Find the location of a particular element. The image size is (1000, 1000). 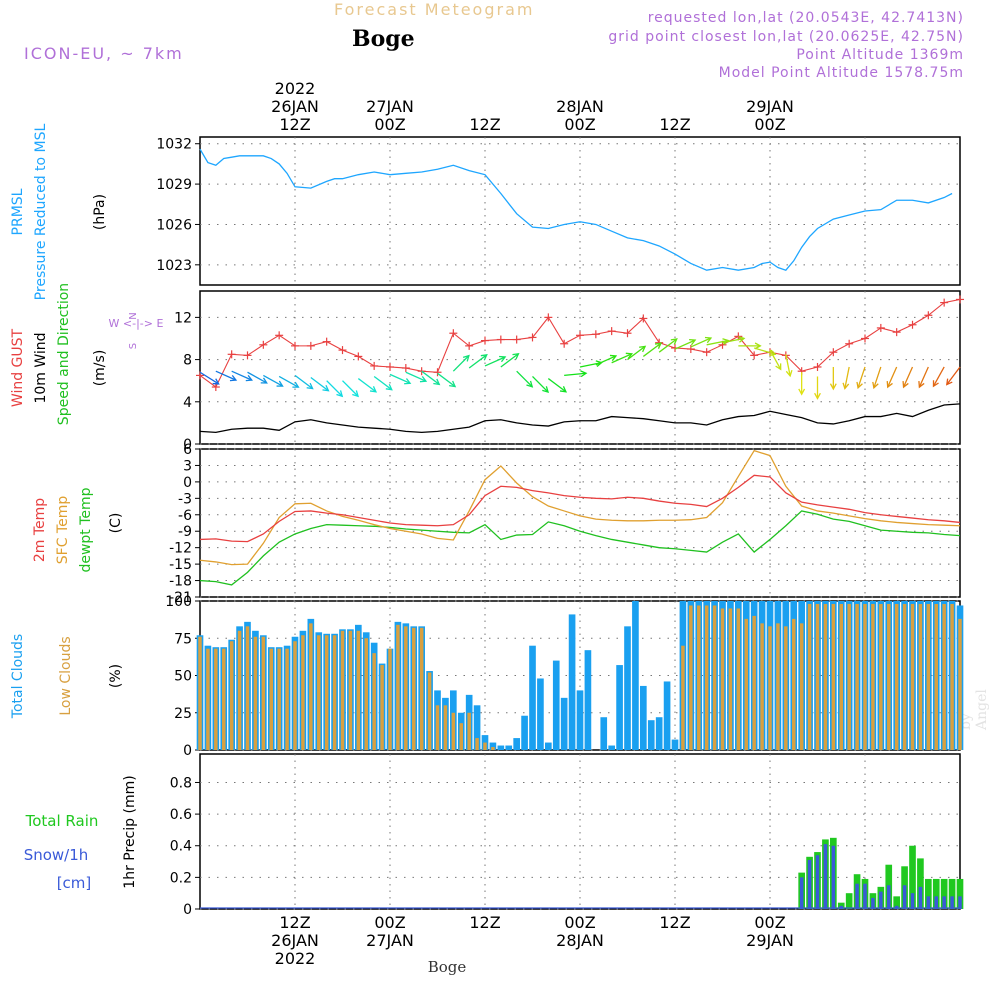

location-name: Boge is located at coordinates (383, 39).